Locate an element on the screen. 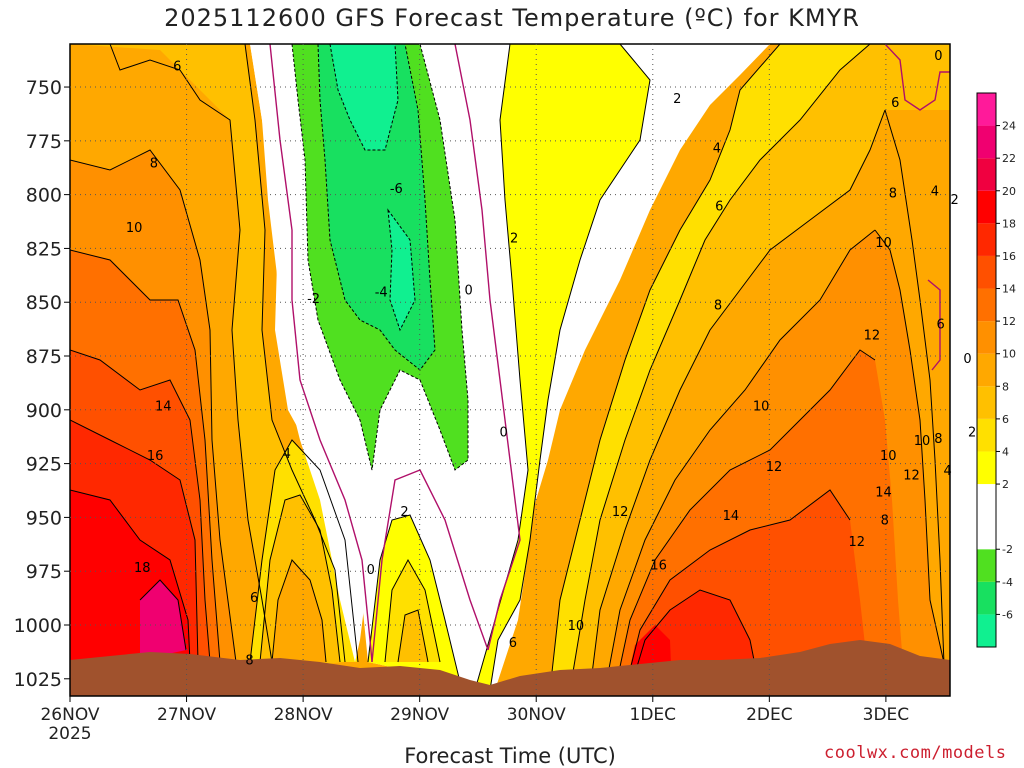  x-tick-label: 3DEC is located at coordinates (886, 715).